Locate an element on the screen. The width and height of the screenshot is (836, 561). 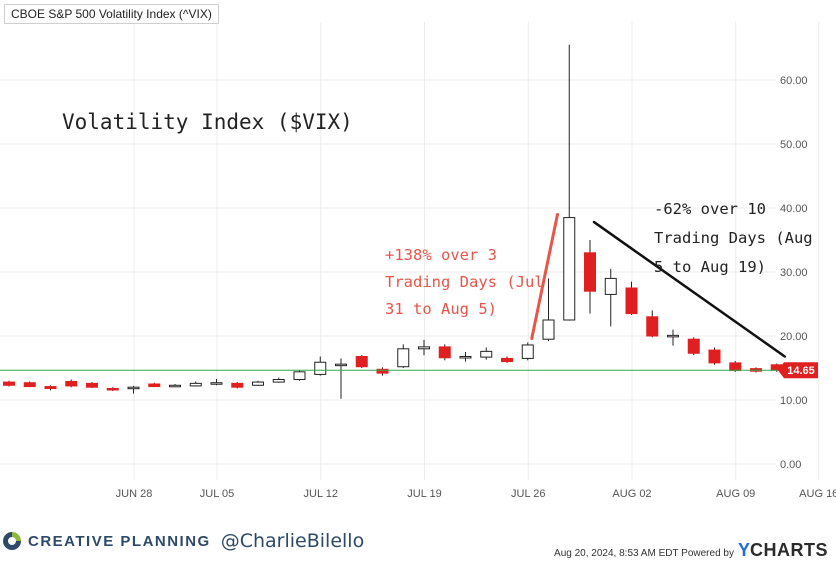
rise-note-line: Trading Days (Jul is located at coordinates (464, 282).